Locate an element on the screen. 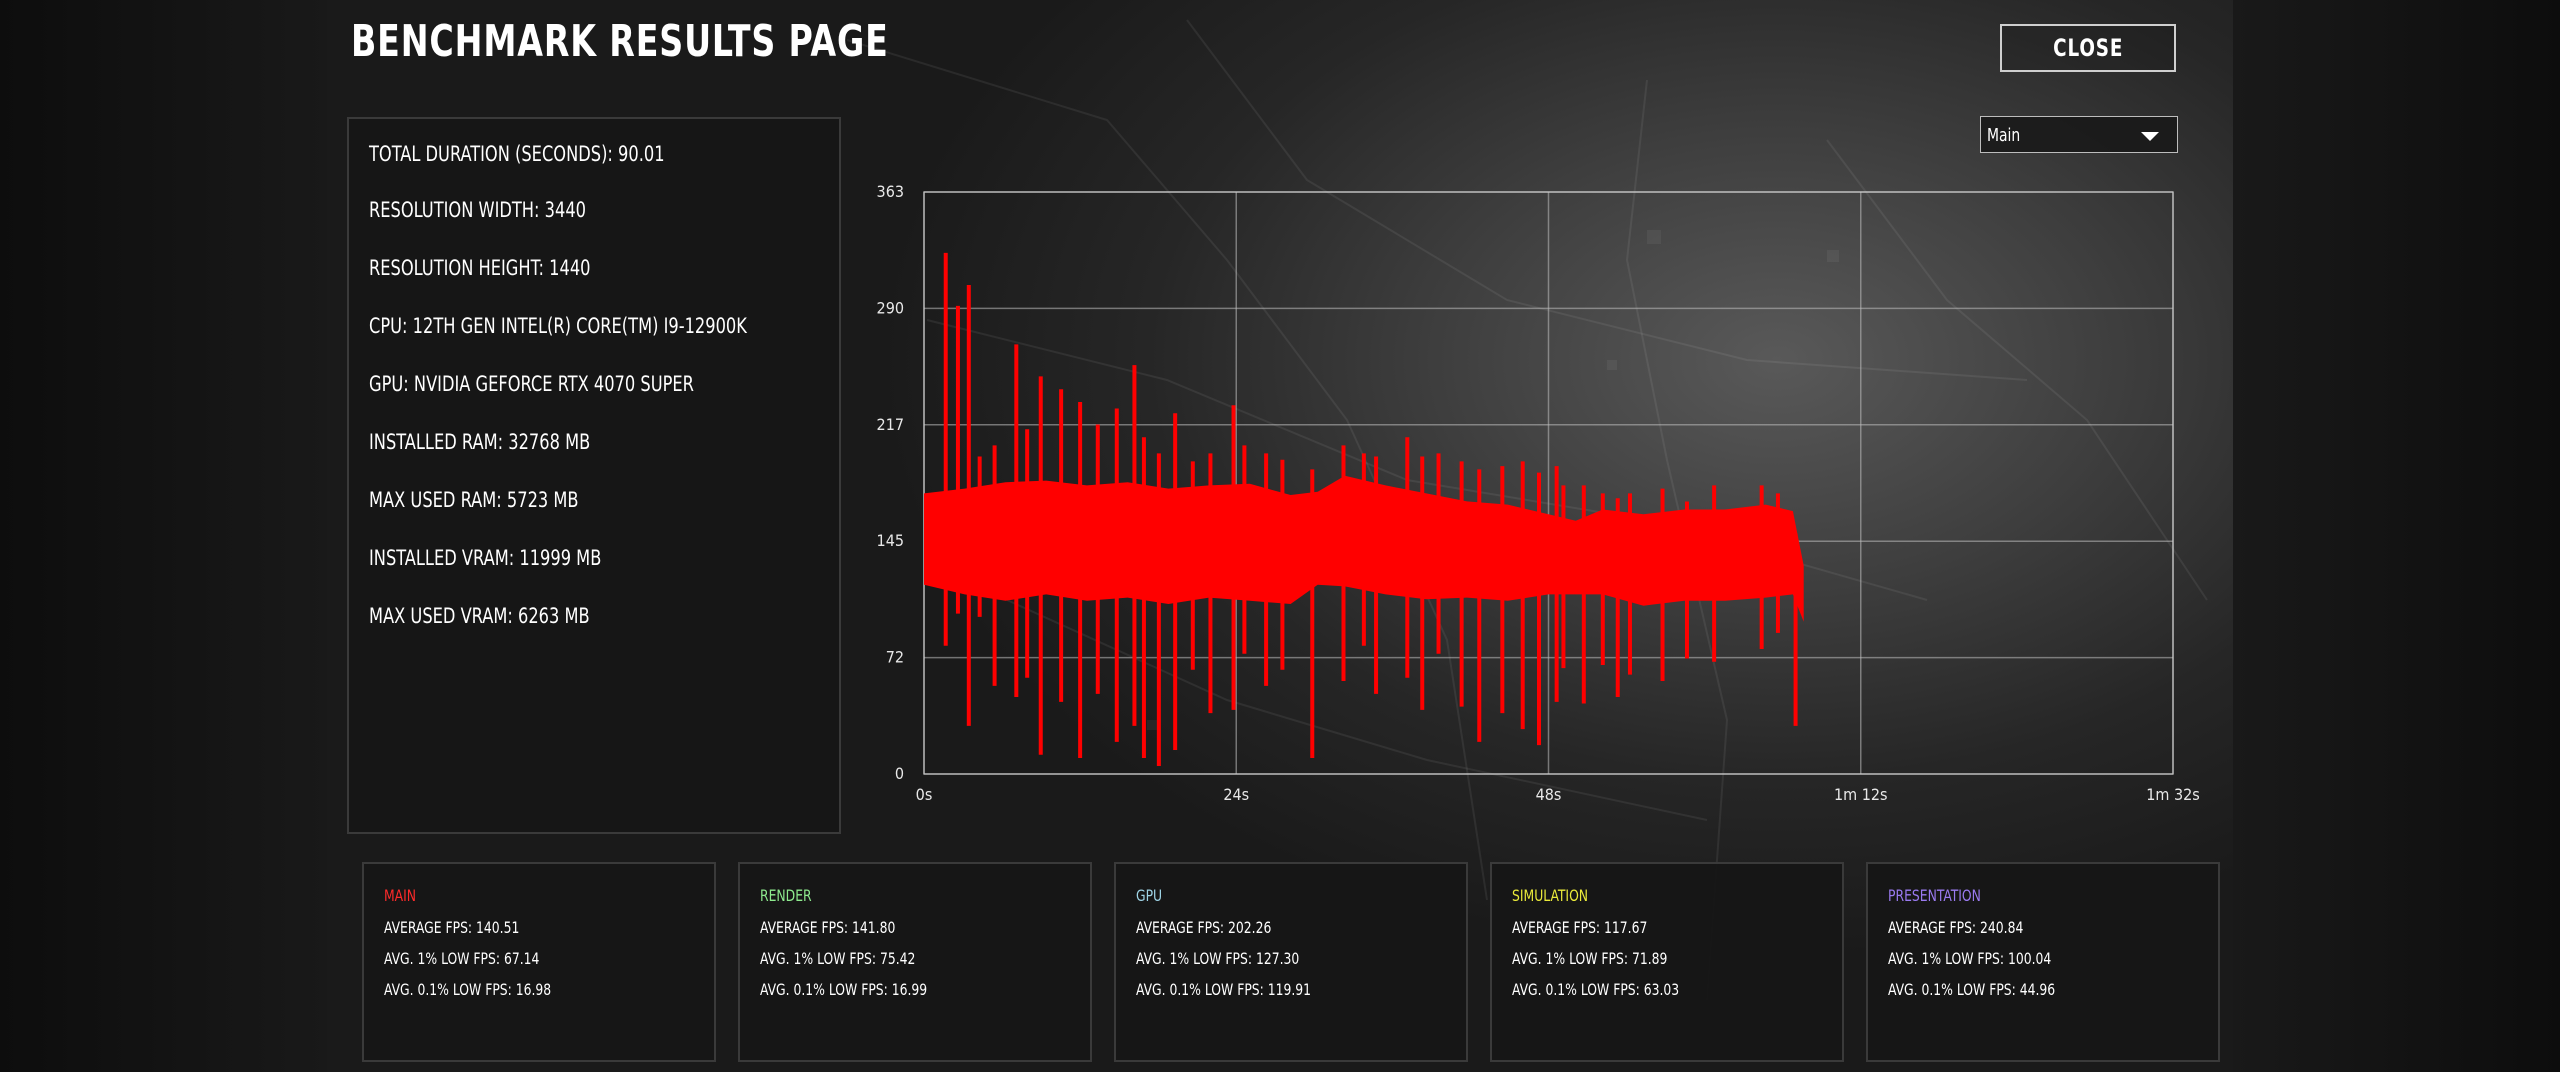 This screenshot has width=2560, height=1072. stats-title-simulation: SIMULATION is located at coordinates (1550, 895).